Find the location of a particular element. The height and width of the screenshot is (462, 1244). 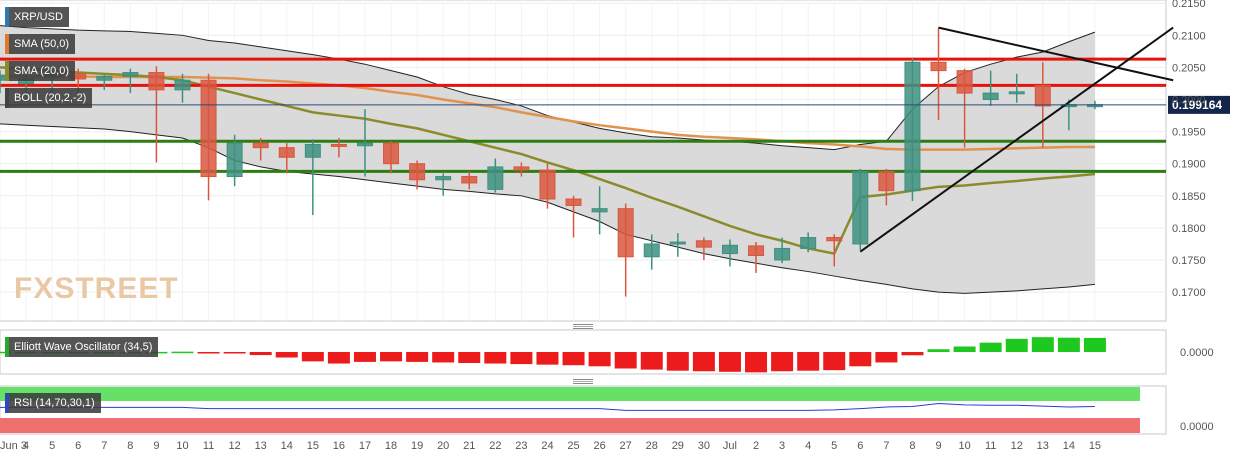

x-tick-label: 16 is located at coordinates (339, 446).